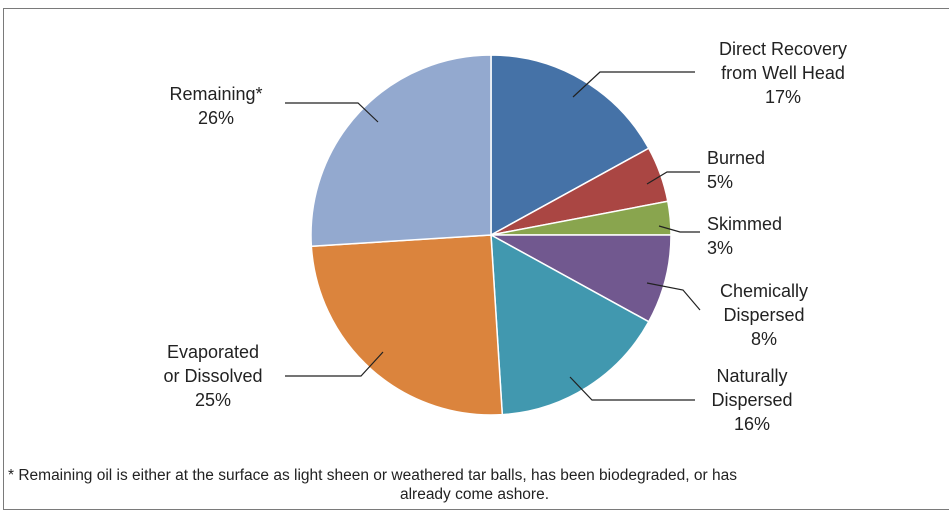 Image resolution: width=949 pixels, height=512 pixels. I want to click on slice-label-line: from Well Head, so click(783, 73).